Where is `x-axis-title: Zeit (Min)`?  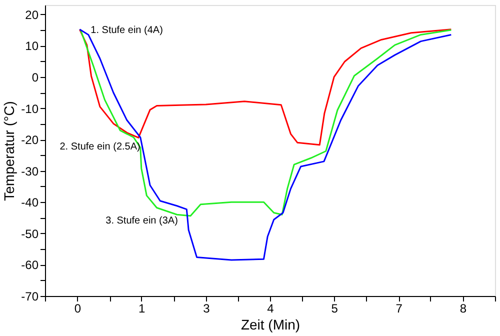 x-axis-title: Zeit (Min) is located at coordinates (270, 324).